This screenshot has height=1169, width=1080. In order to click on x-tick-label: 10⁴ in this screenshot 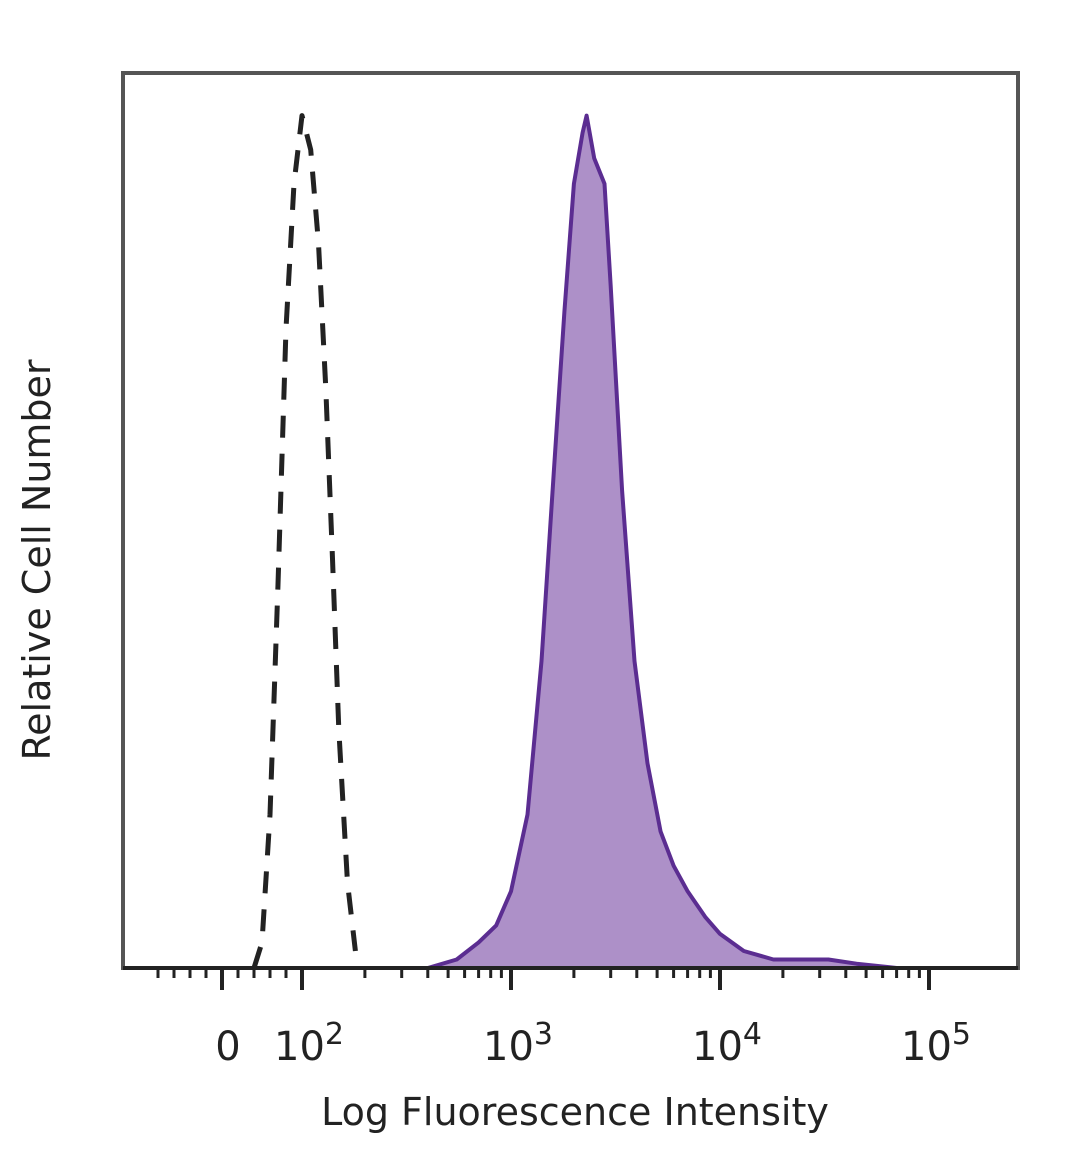, I will do `click(727, 1043)`.